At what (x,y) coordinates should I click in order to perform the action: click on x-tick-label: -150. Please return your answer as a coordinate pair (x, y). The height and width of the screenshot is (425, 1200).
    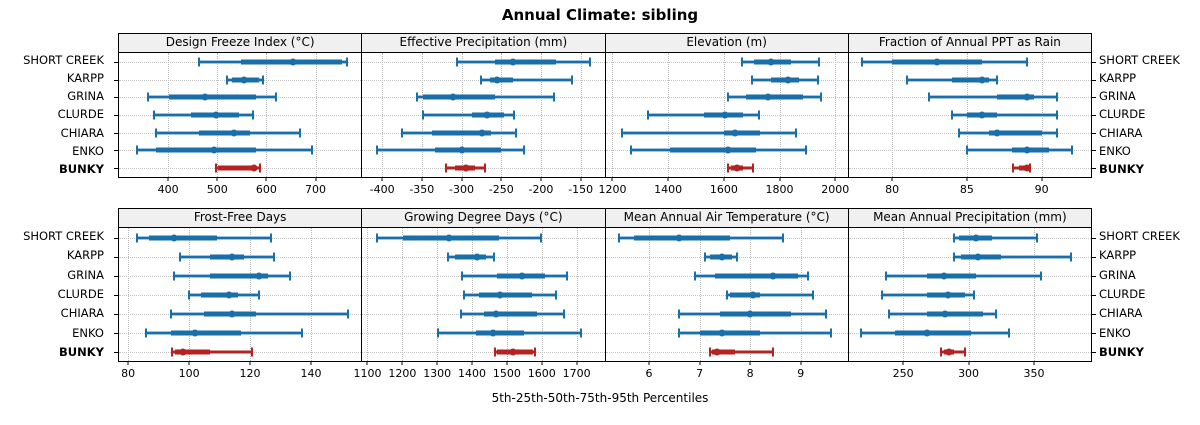
    Looking at the image, I should click on (581, 189).